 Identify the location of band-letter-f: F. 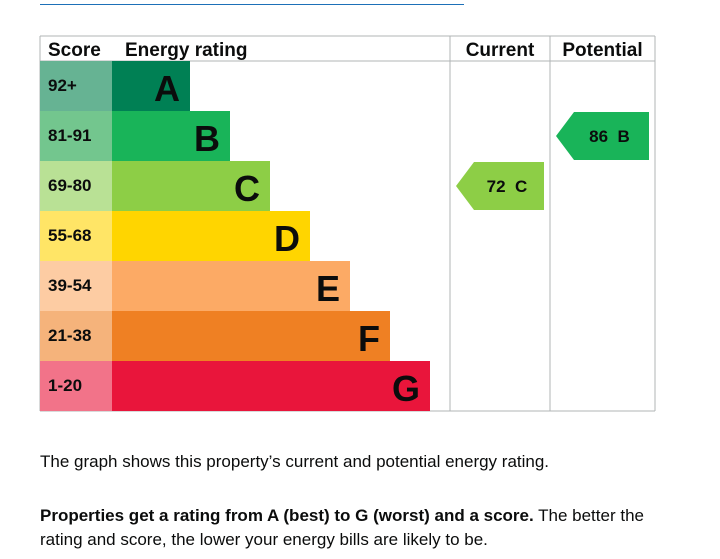
(369, 338).